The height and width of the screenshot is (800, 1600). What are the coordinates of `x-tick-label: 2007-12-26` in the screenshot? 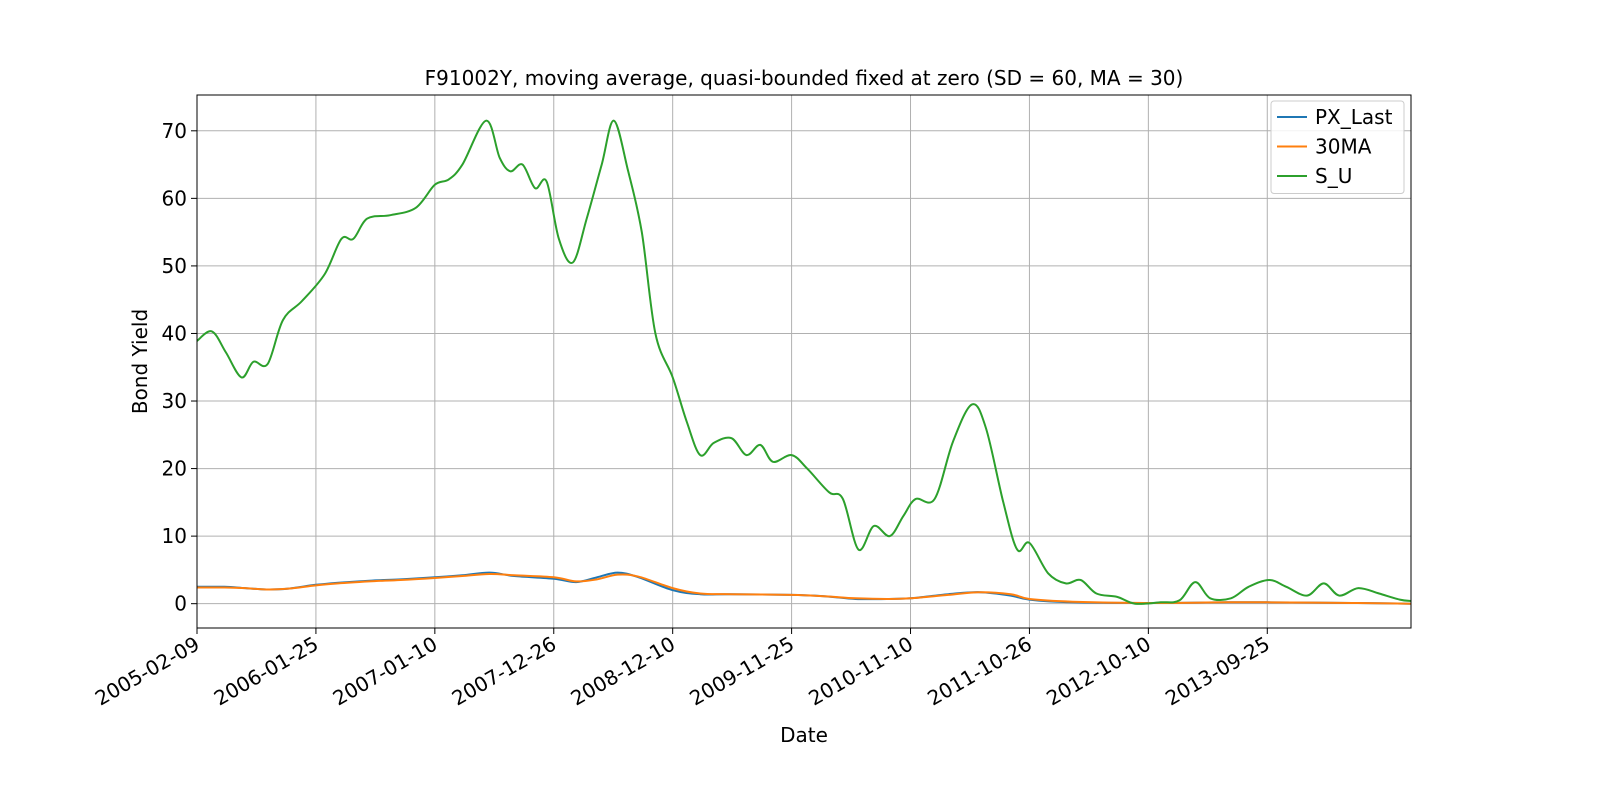 It's located at (504, 671).